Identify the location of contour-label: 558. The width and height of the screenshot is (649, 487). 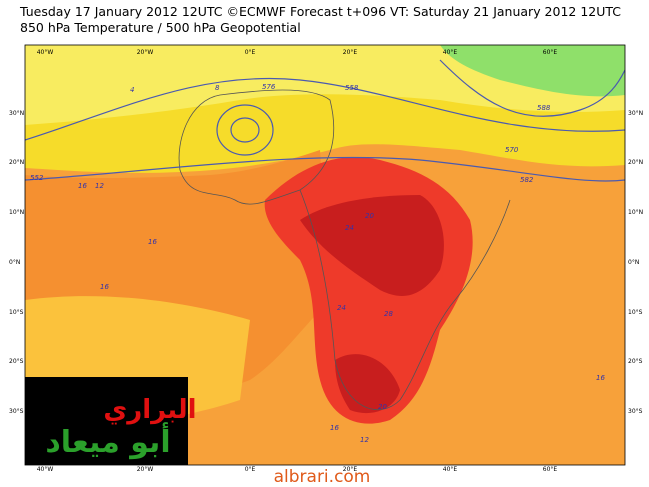
(352, 88).